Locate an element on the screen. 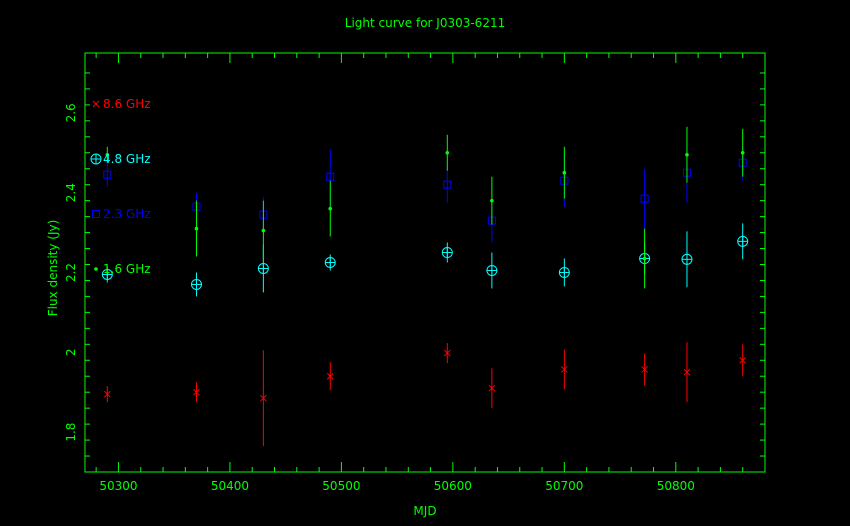 This screenshot has height=526, width=850. y-tick-label: 2.4 is located at coordinates (71, 192).